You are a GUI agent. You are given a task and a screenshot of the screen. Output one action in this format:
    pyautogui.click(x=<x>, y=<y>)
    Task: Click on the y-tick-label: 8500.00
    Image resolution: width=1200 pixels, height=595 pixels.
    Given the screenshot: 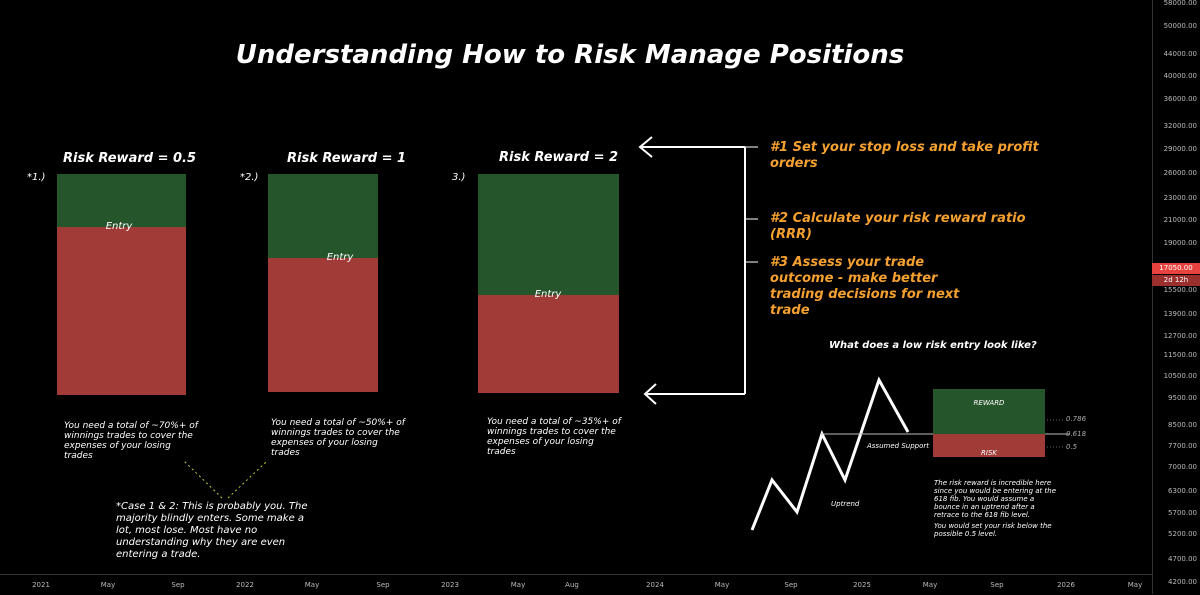 What is the action you would take?
    pyautogui.click(x=1182, y=425)
    